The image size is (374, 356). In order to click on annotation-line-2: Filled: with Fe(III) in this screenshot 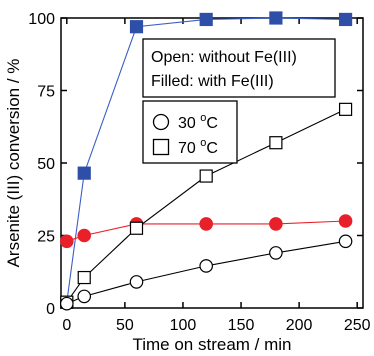, I will do `click(212, 81)`.